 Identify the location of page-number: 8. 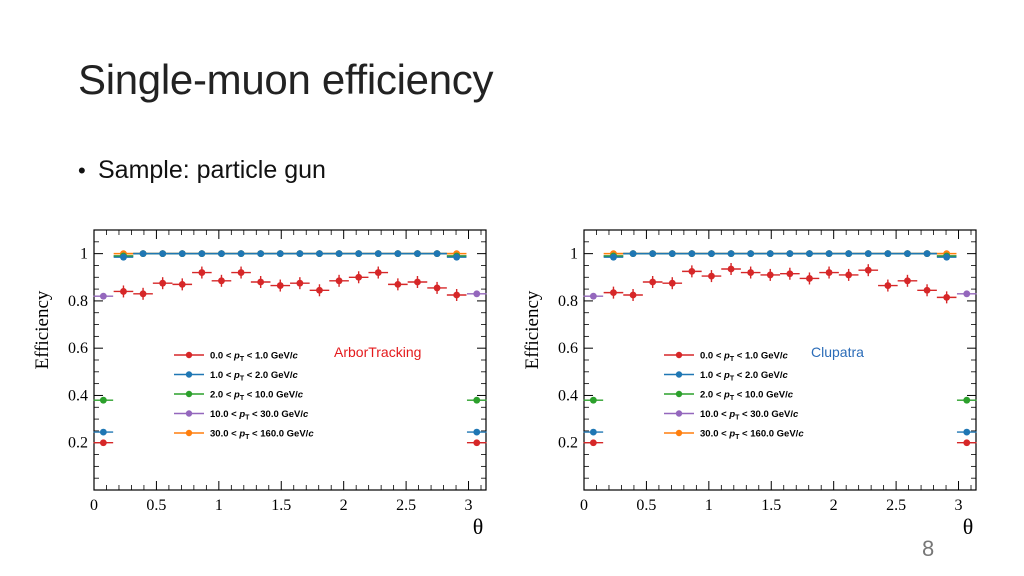
(928, 548).